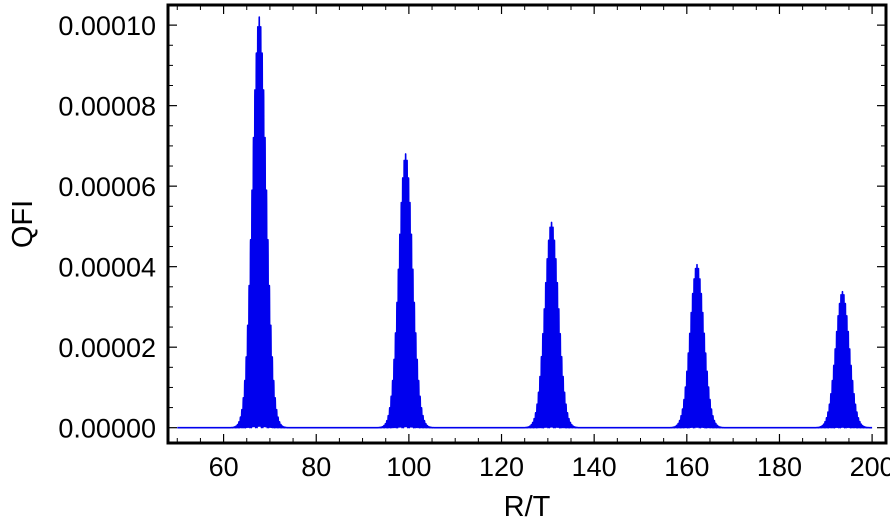 Image resolution: width=890 pixels, height=525 pixels. Describe the element at coordinates (107, 187) in the screenshot. I see `y-tick-label: 0.00006` at that location.